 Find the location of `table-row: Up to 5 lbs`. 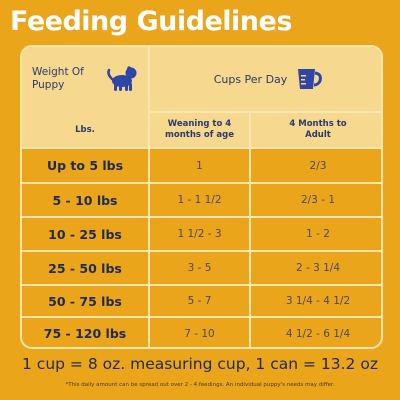

table-row: Up to 5 lbs is located at coordinates (85, 165).